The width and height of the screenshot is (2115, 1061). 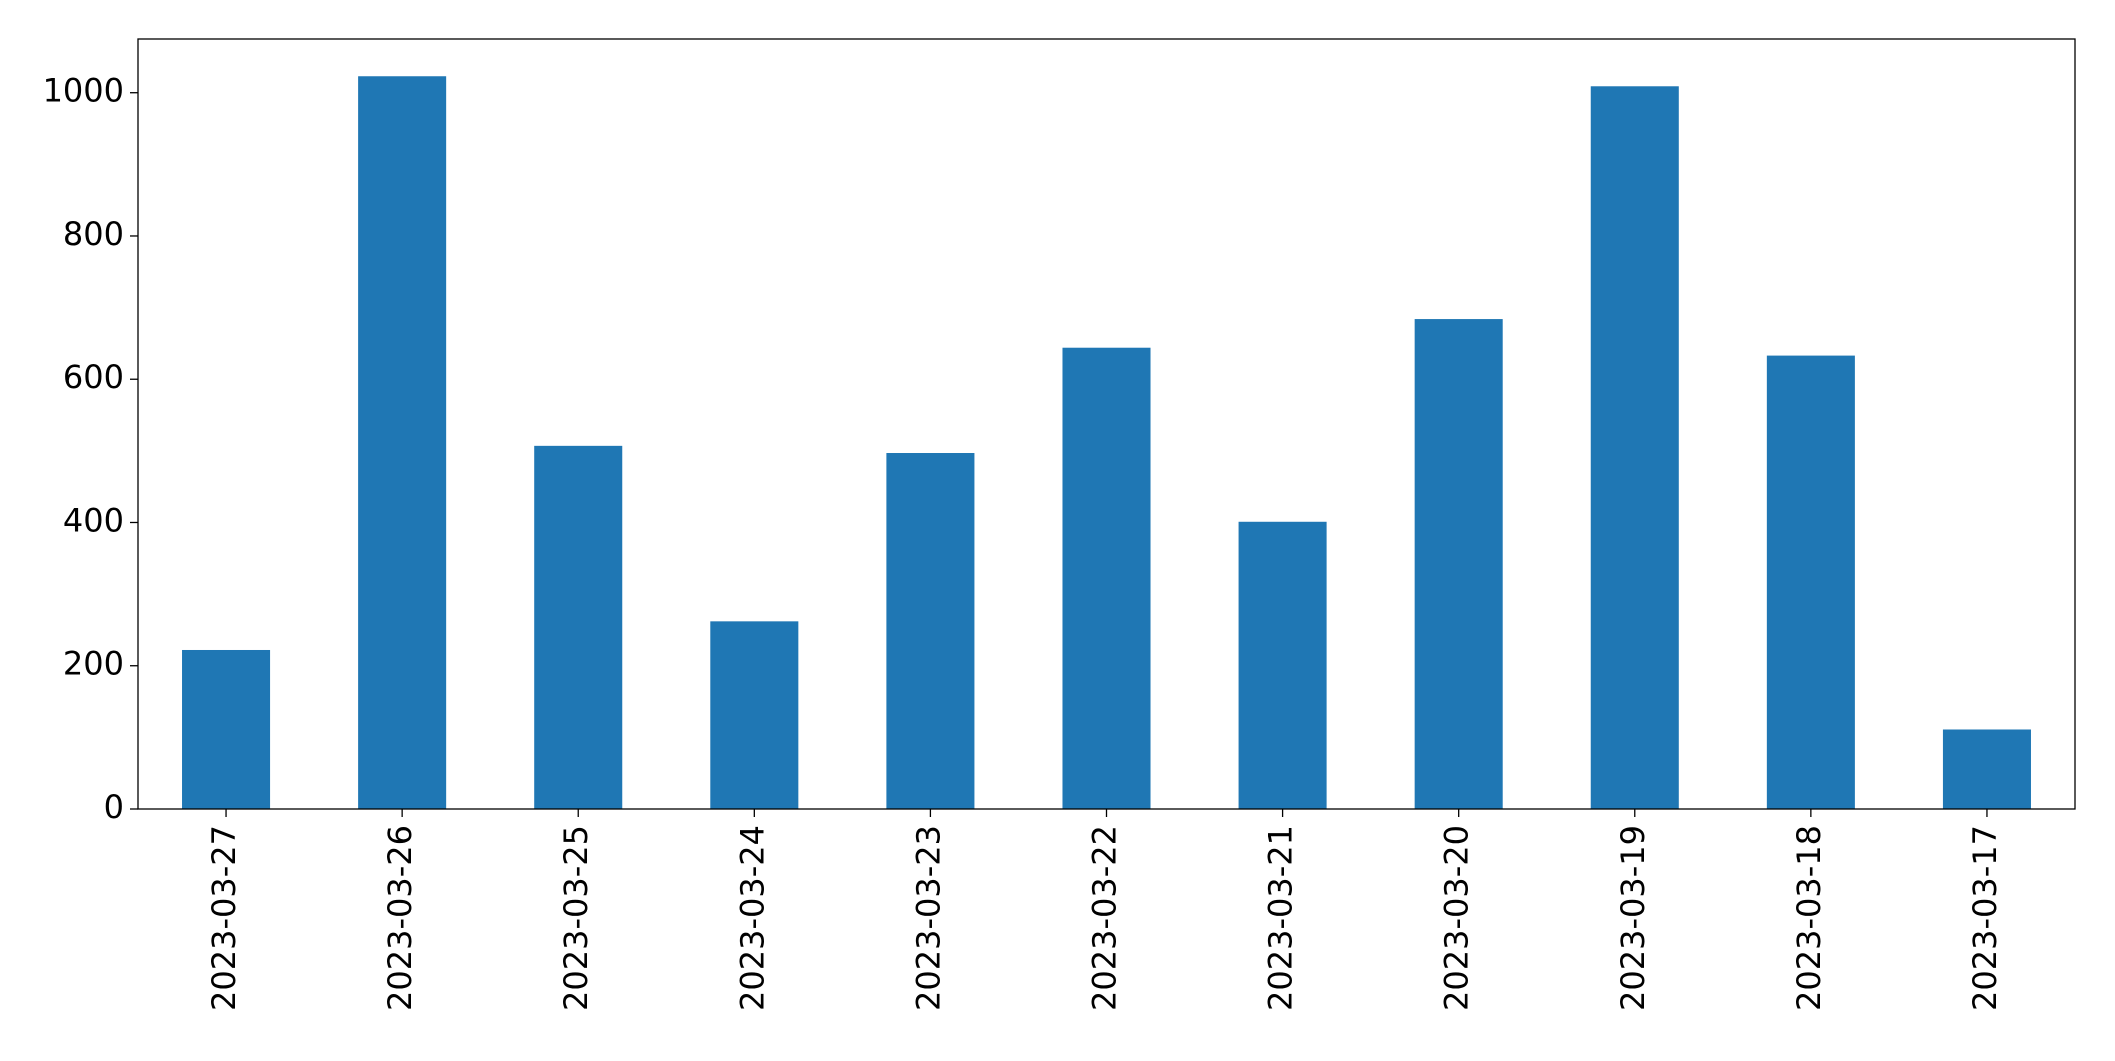 I want to click on x-tick-label: 2023-03-23, so click(x=928, y=918).